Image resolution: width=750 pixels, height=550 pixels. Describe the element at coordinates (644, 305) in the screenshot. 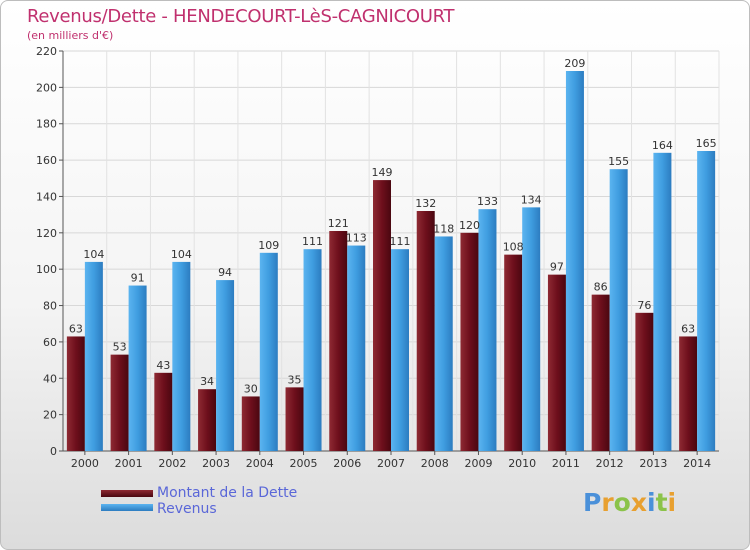

I see `data-label-dette: 76` at that location.